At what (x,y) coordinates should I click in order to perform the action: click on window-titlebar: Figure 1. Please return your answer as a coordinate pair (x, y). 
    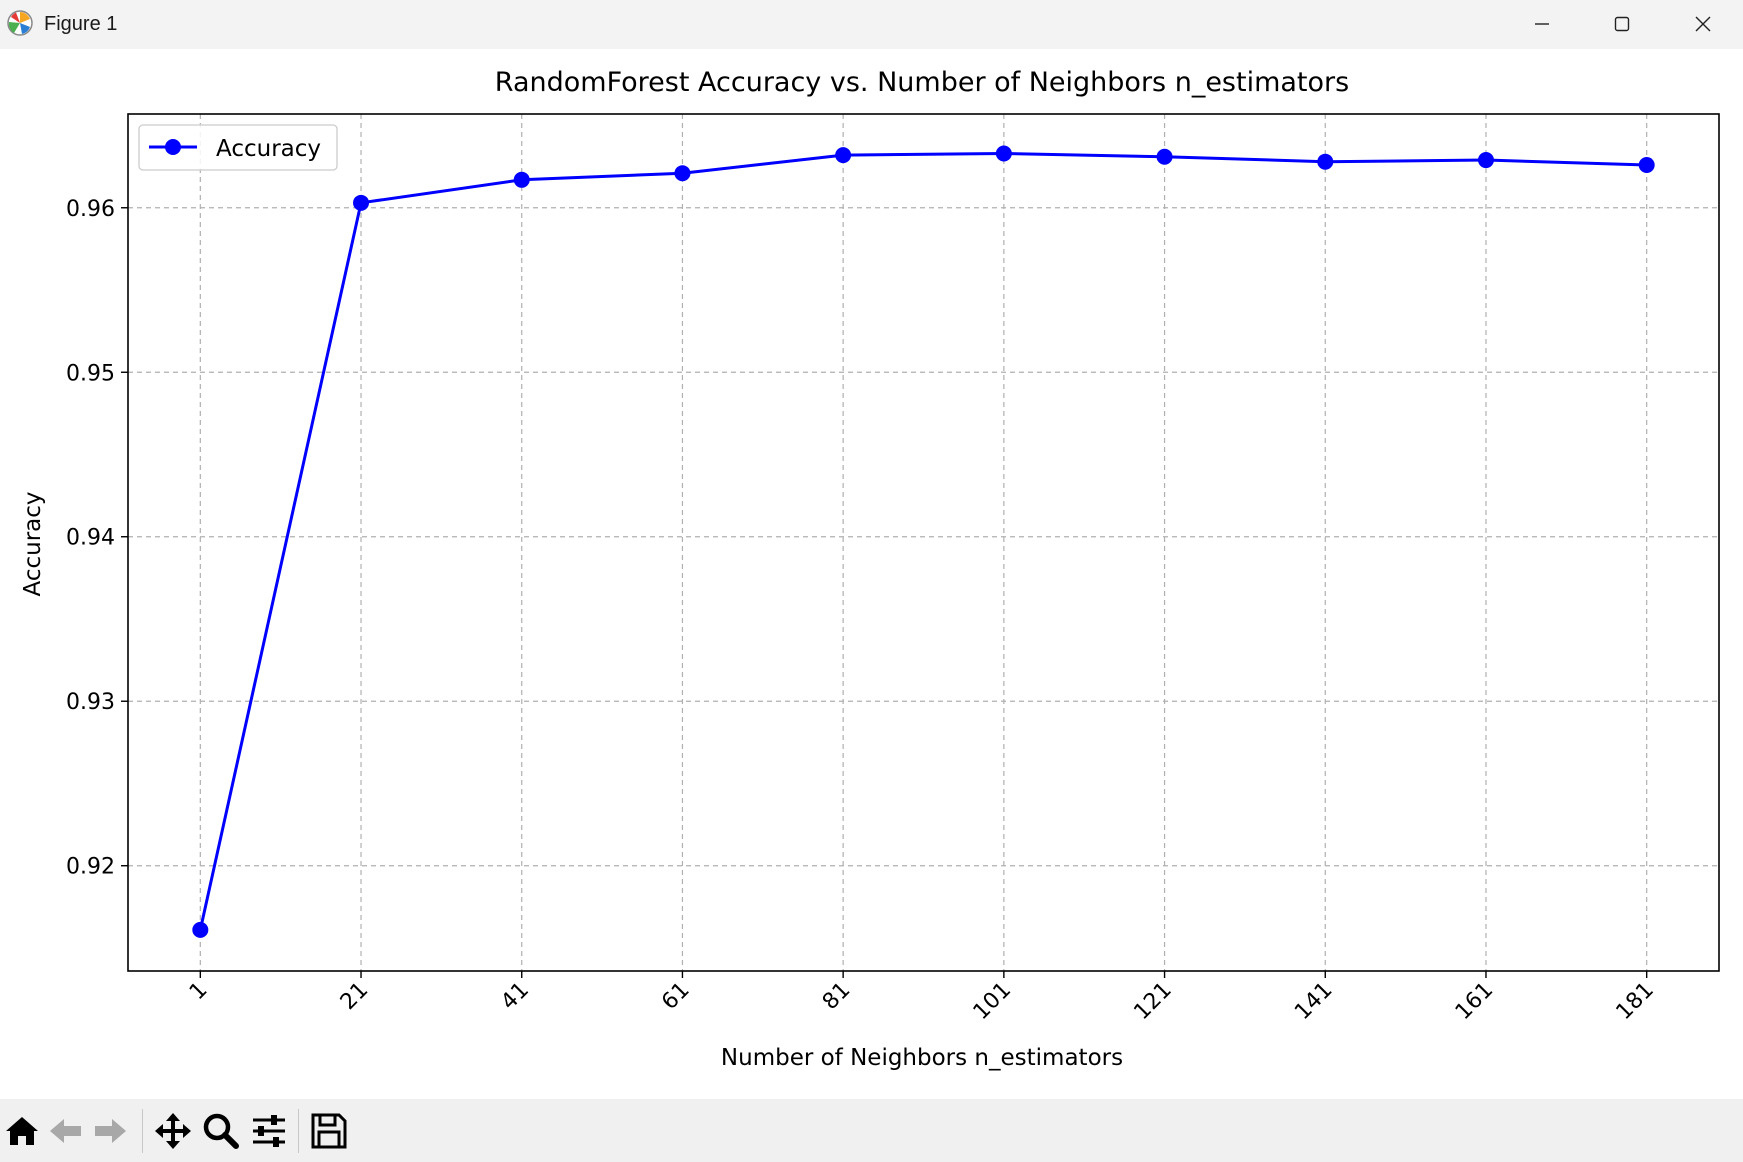
    Looking at the image, I should click on (871, 24).